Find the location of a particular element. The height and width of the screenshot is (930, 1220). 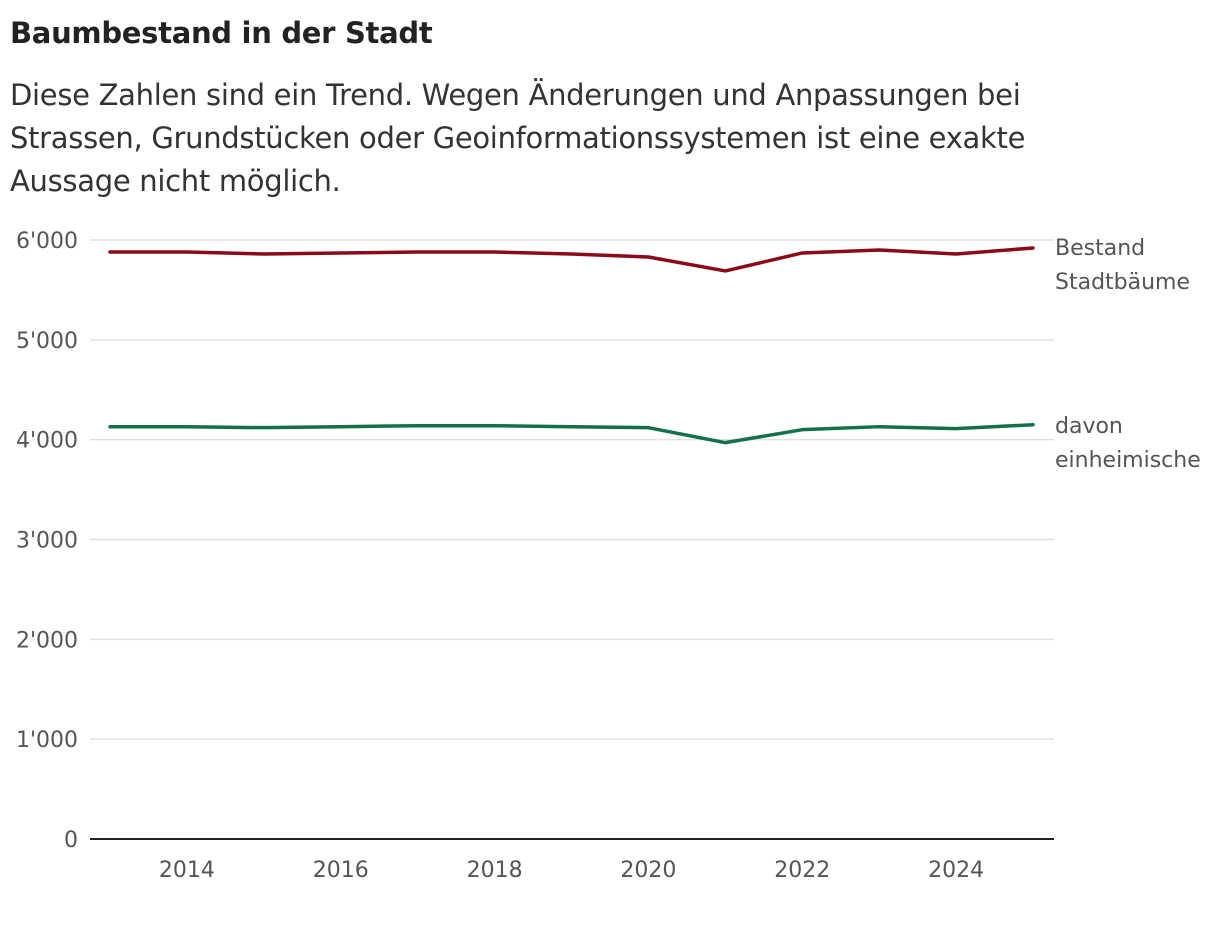

x-tick-label: 2020 is located at coordinates (648, 870).